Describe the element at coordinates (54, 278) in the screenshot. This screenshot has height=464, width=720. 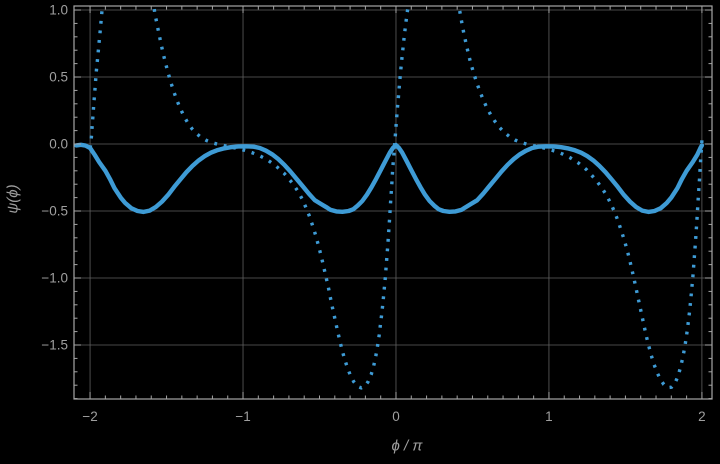
I see `y-tick-label: −1.0` at that location.